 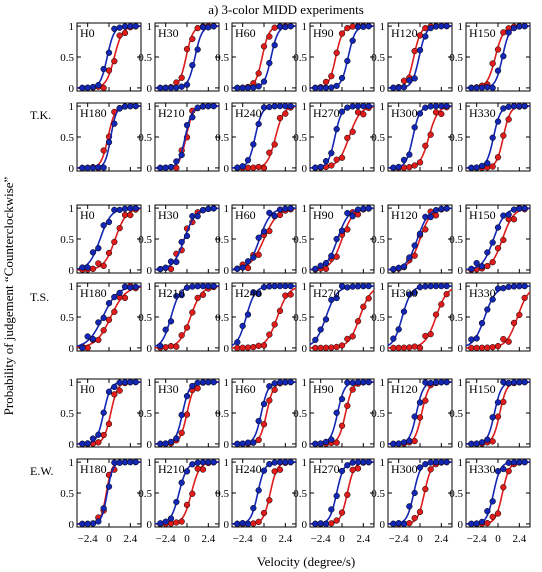 What do you see at coordinates (326, 293) in the screenshot?
I see `panel-label: H270` at bounding box center [326, 293].